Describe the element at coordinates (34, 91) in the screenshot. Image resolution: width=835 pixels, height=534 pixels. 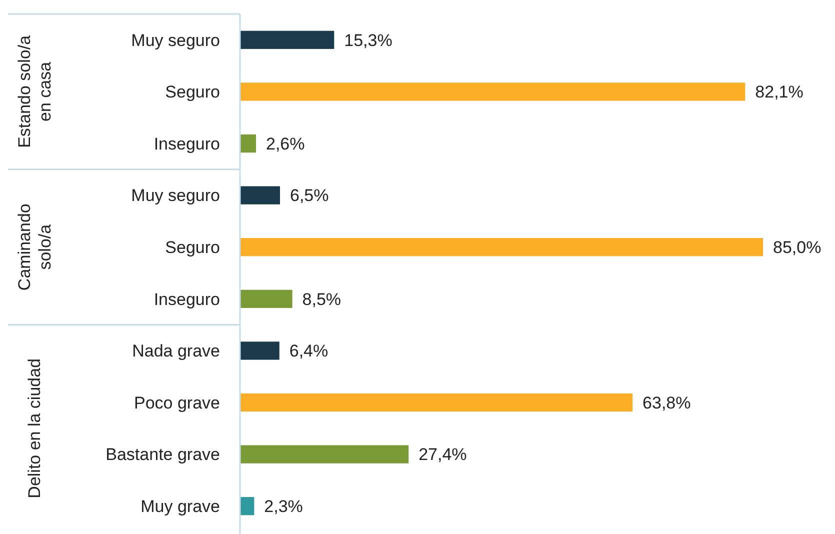
I see `y-axis-title: Estando solo/a en casa` at that location.